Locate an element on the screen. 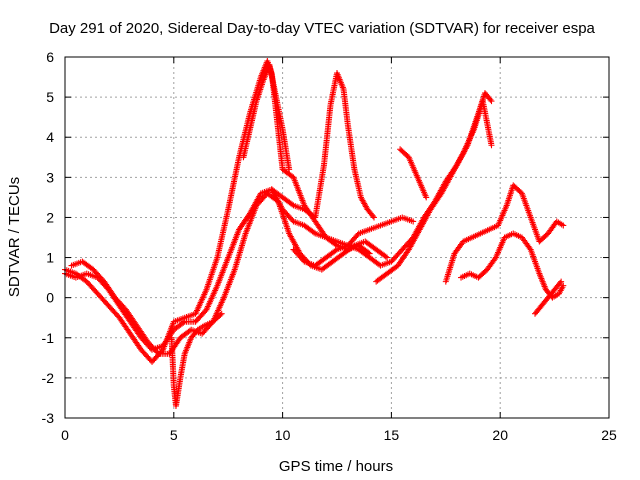  x-tick-label: 20 is located at coordinates (500, 435).